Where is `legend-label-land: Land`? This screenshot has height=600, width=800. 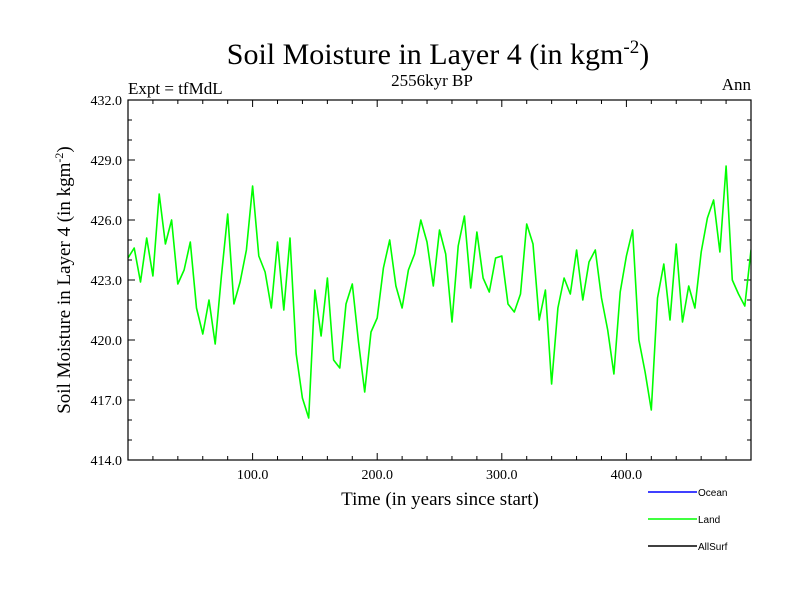
legend-label-land: Land is located at coordinates (709, 520).